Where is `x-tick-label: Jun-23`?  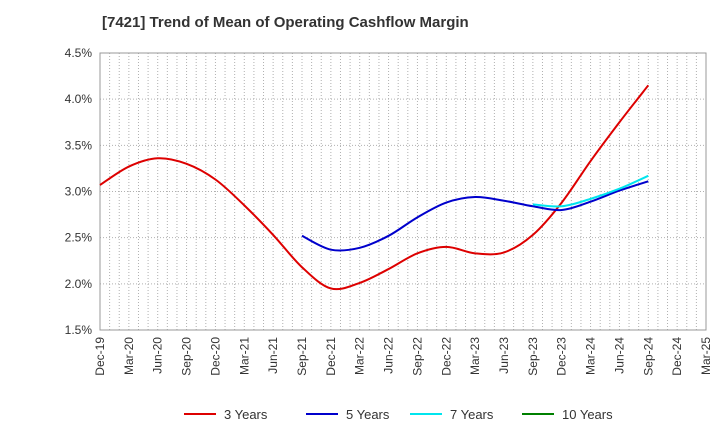 x-tick-label: Jun-23 is located at coordinates (504, 355).